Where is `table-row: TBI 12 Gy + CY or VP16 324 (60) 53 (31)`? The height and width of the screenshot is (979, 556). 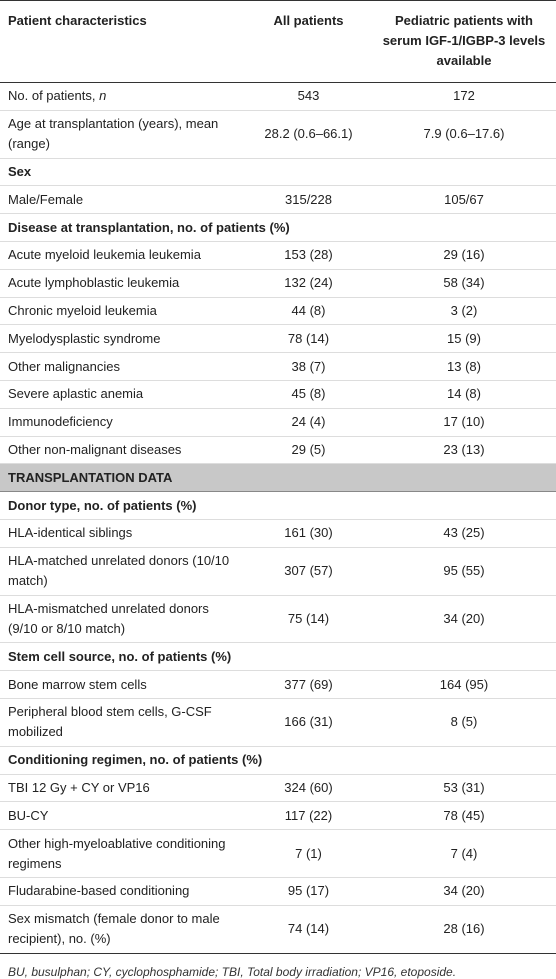 table-row: TBI 12 Gy + CY or VP16 324 (60) 53 (31) is located at coordinates (278, 788).